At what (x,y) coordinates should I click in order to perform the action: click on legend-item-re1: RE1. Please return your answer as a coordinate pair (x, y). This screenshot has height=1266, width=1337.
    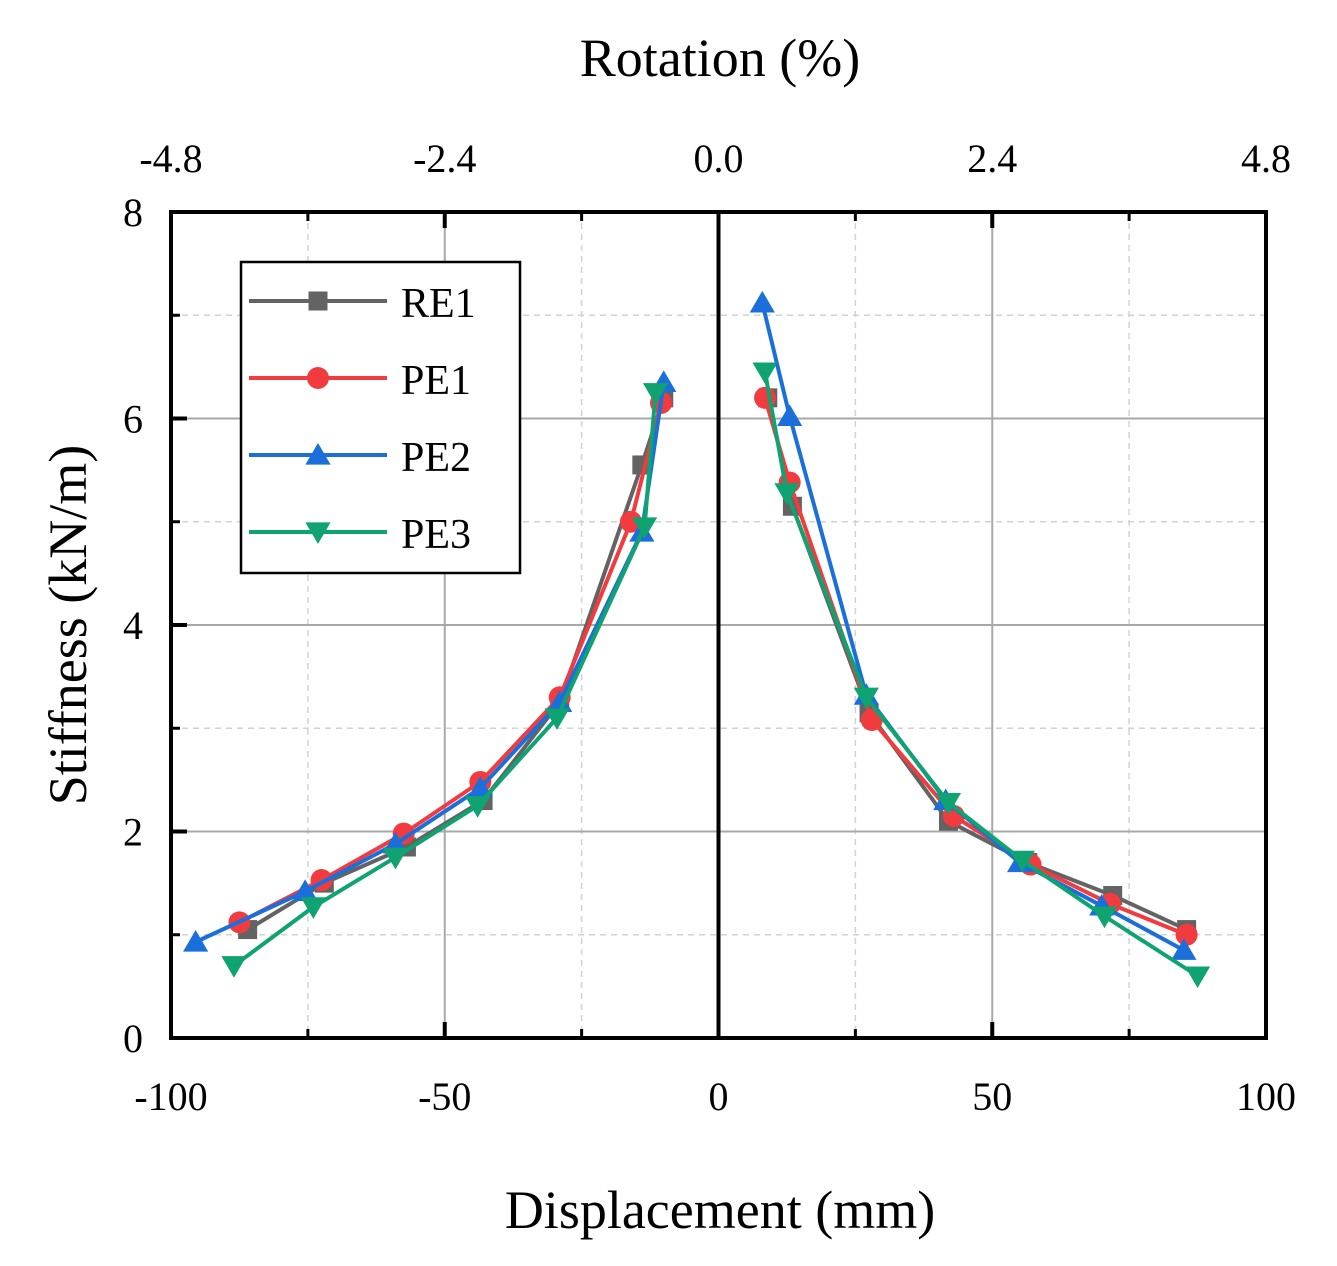
    Looking at the image, I should click on (362, 304).